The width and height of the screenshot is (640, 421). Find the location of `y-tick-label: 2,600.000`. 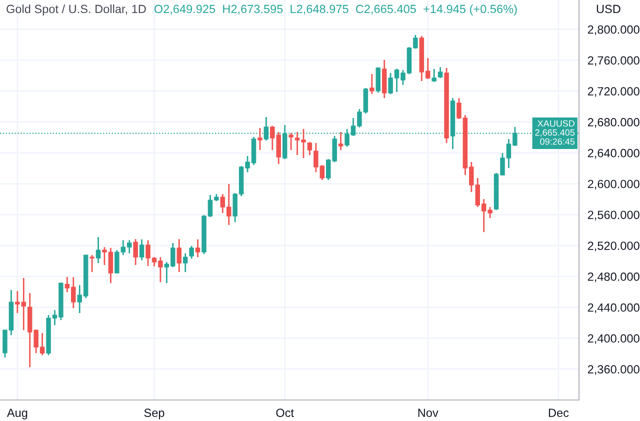

y-tick-label: 2,600.000 is located at coordinates (614, 185).